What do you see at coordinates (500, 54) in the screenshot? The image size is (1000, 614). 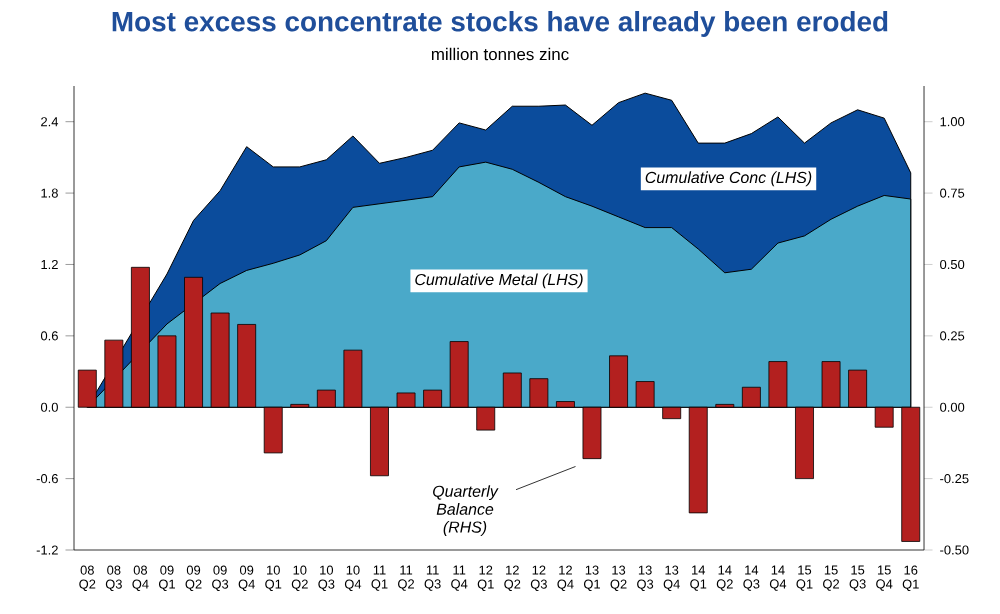 I see `chart-subtitle: million tonnes zinc` at bounding box center [500, 54].